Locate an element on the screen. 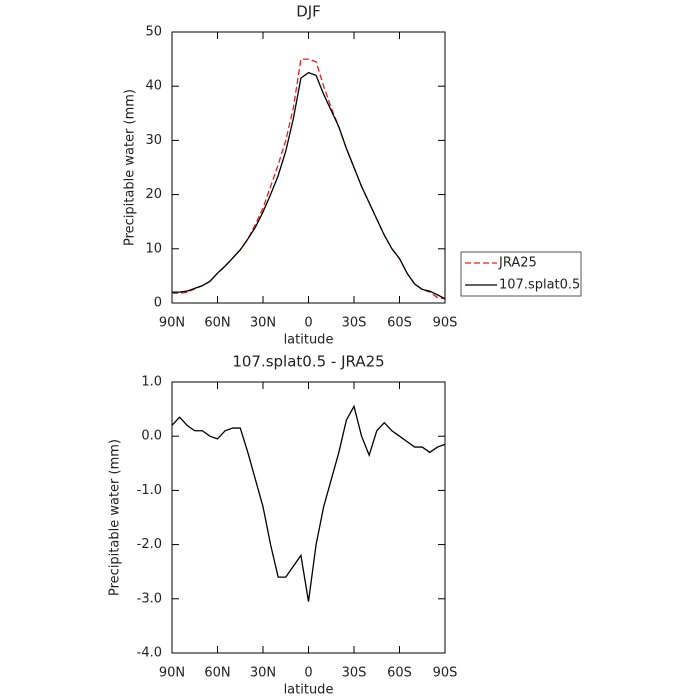  y-tick-label: 1.0 is located at coordinates (151, 382).